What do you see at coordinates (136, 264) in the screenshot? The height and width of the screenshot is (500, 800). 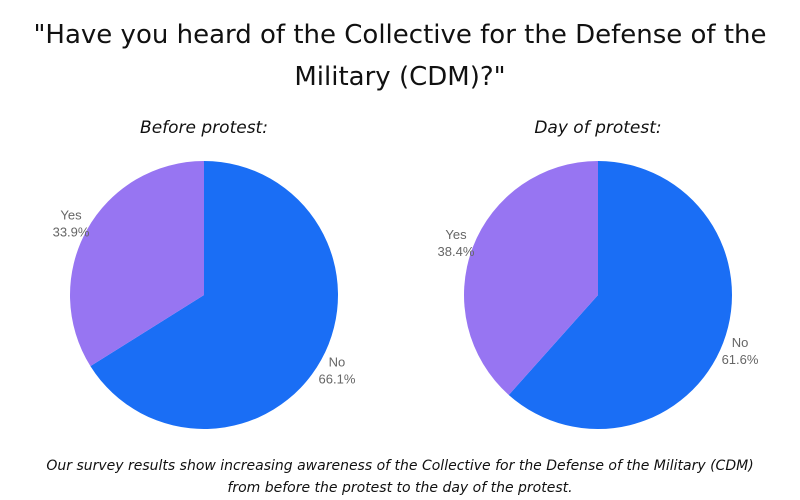 I see `pie-slice-before-yes` at bounding box center [136, 264].